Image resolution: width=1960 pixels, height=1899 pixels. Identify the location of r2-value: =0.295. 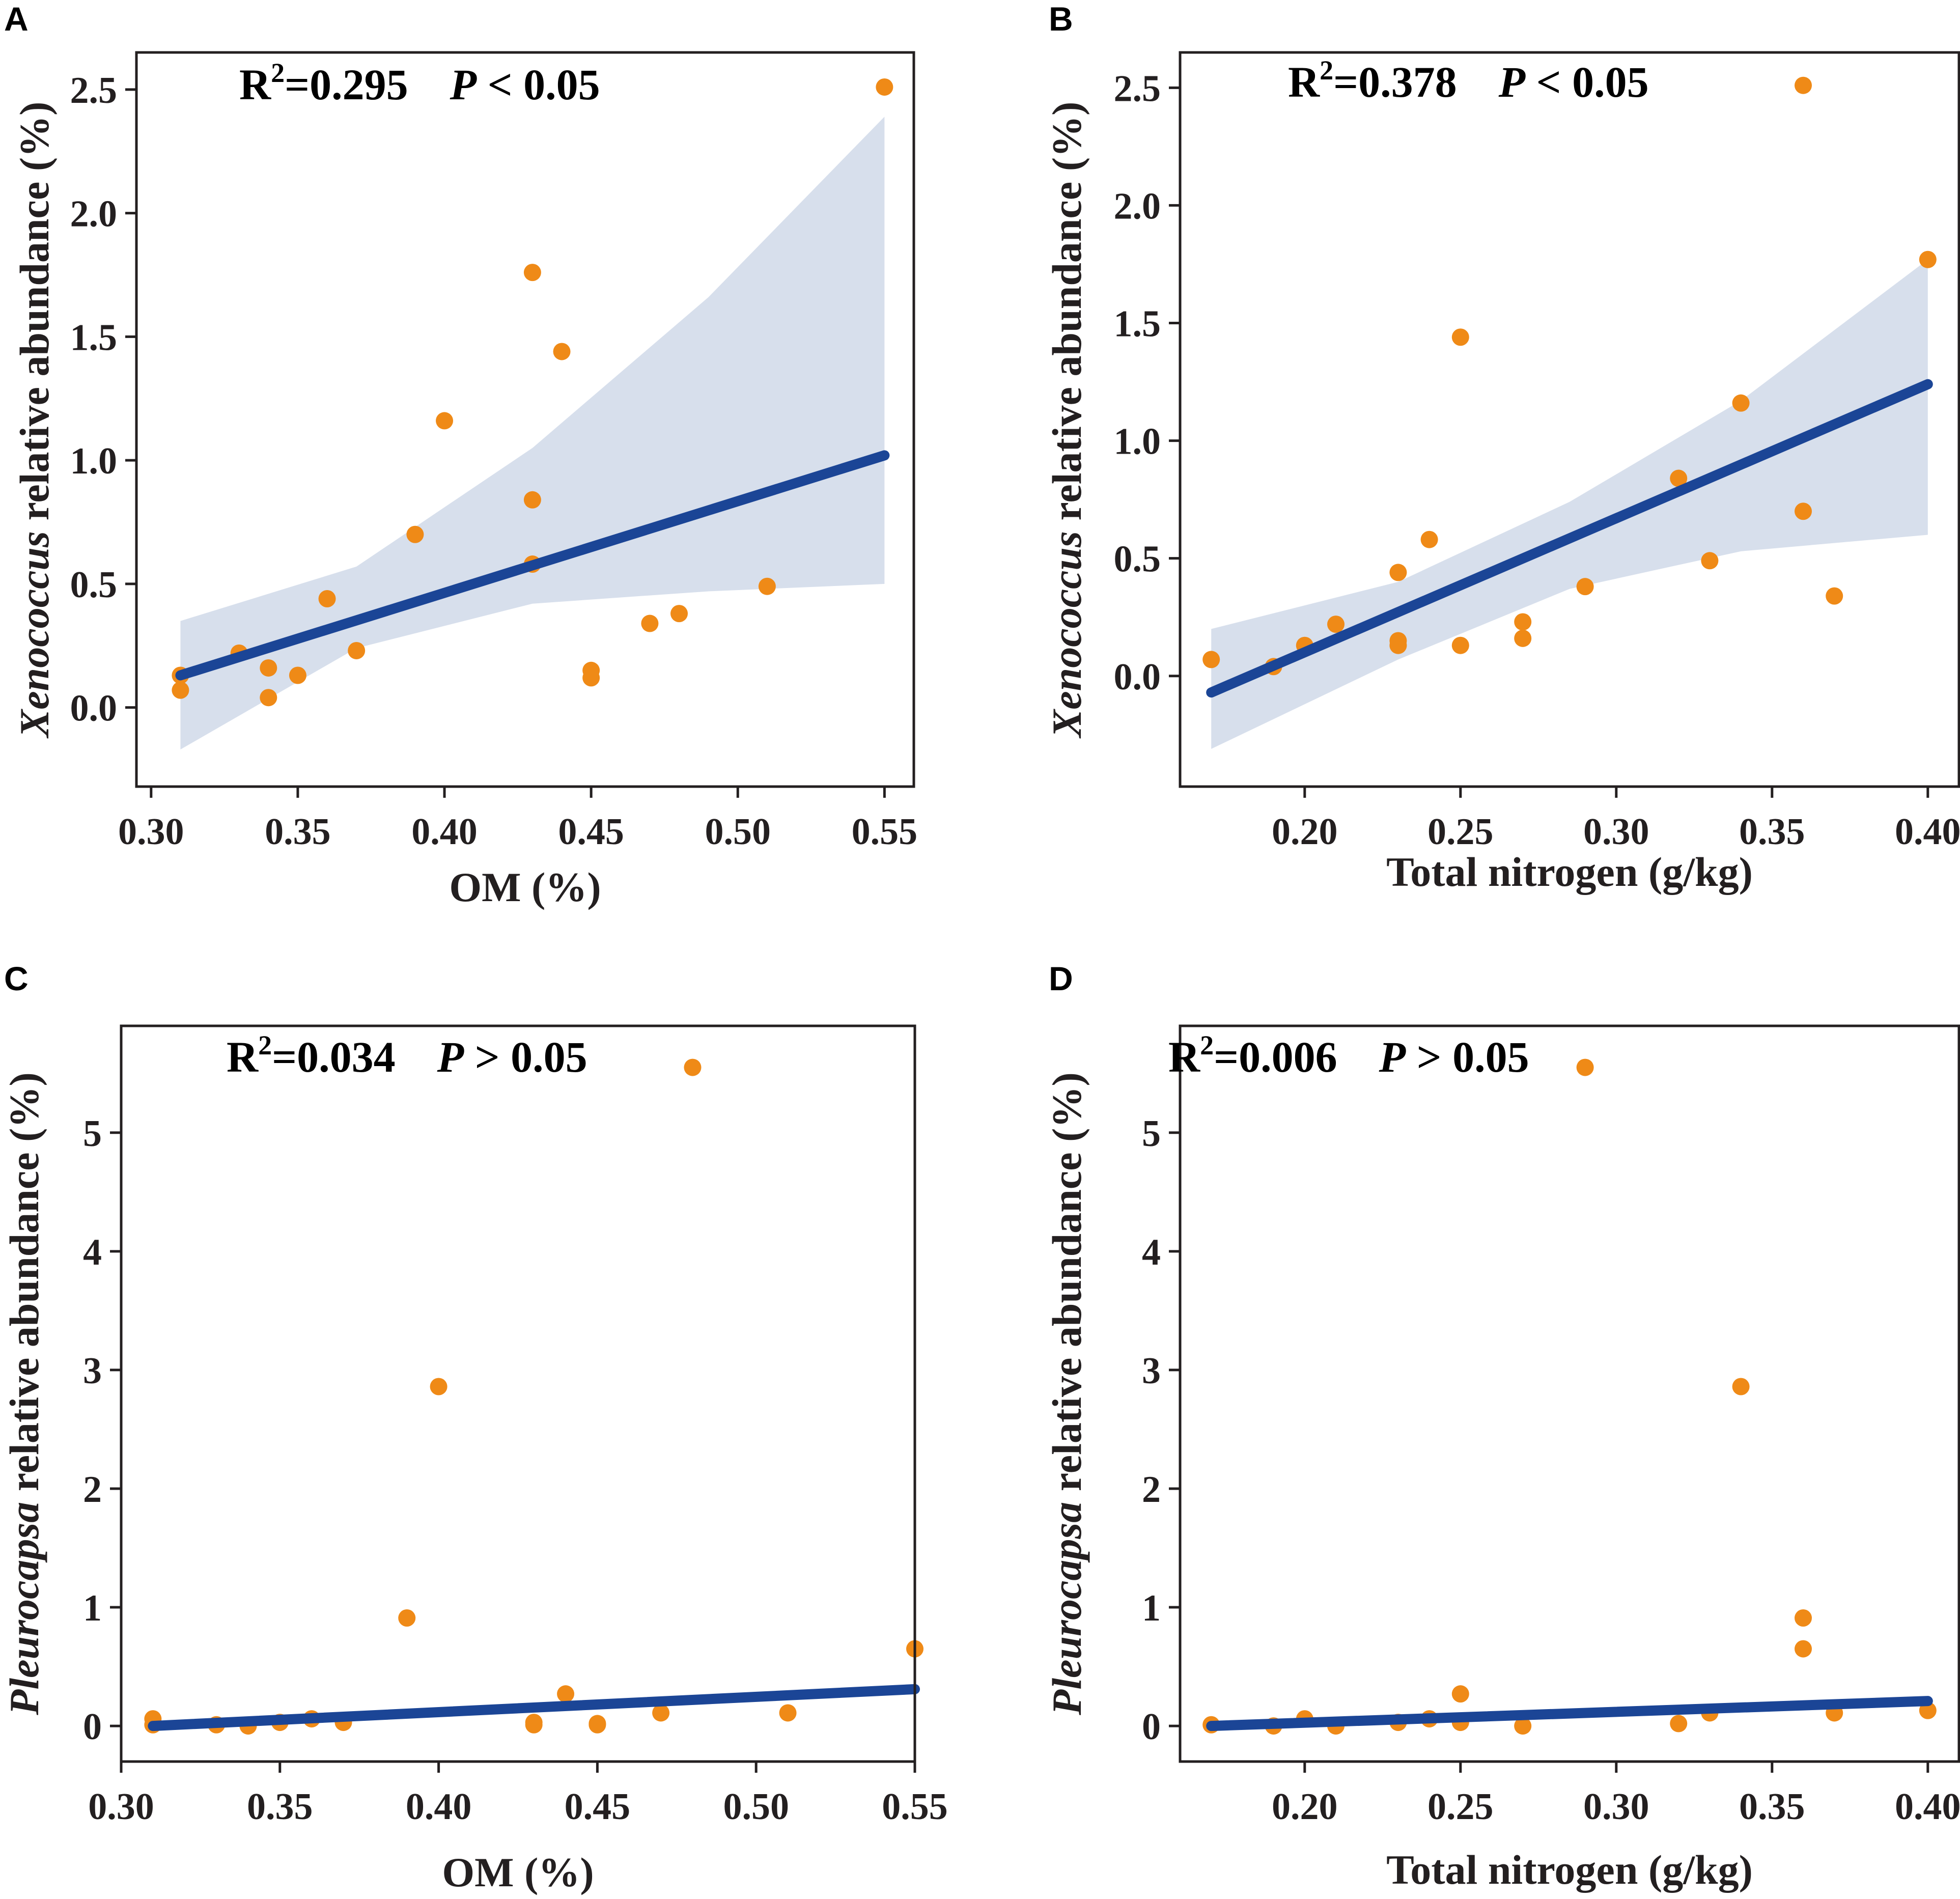
(346, 84).